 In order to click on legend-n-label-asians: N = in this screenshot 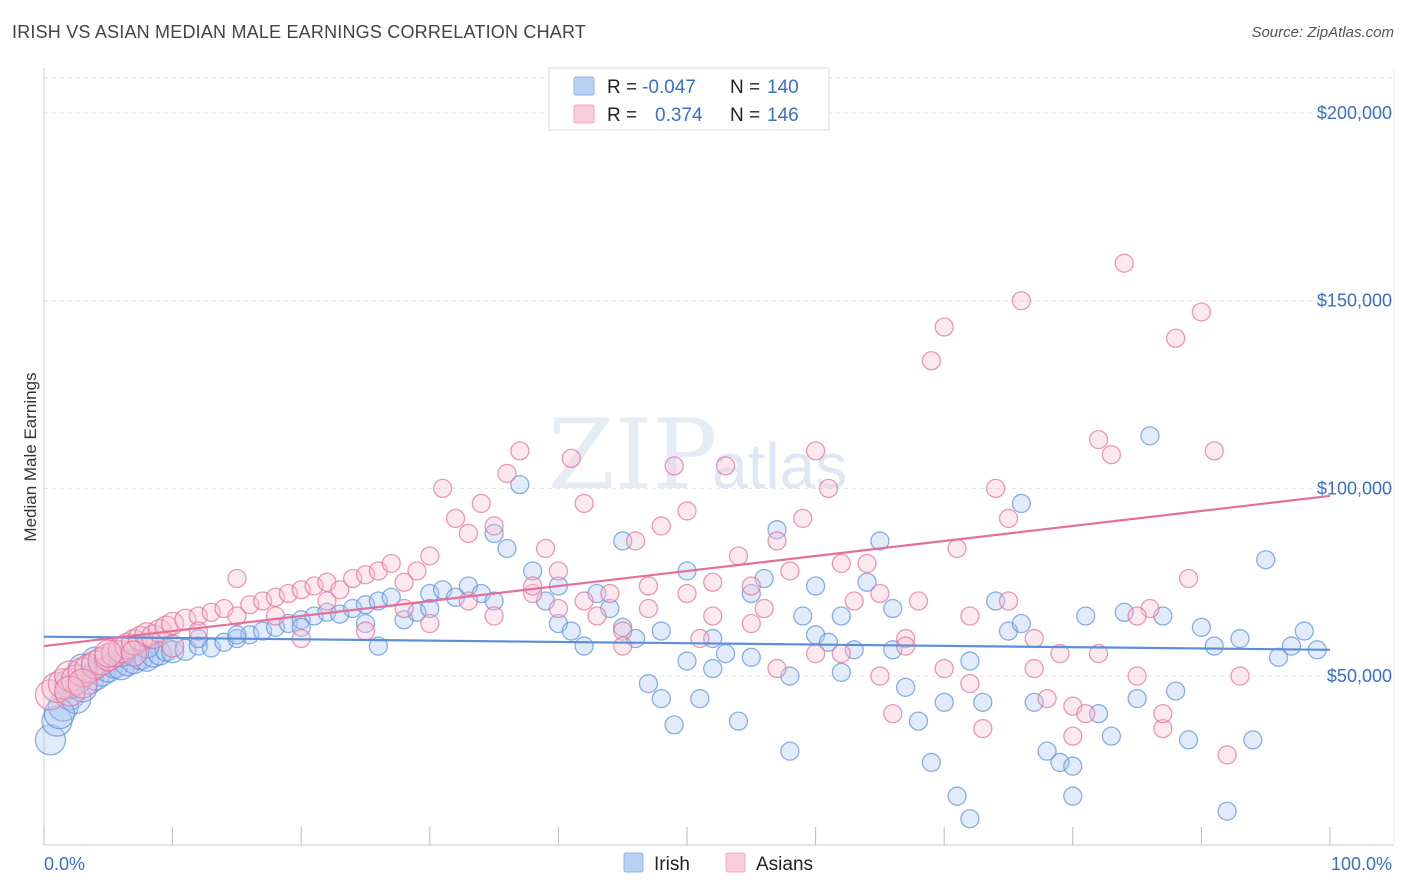, I will do `click(745, 115)`.